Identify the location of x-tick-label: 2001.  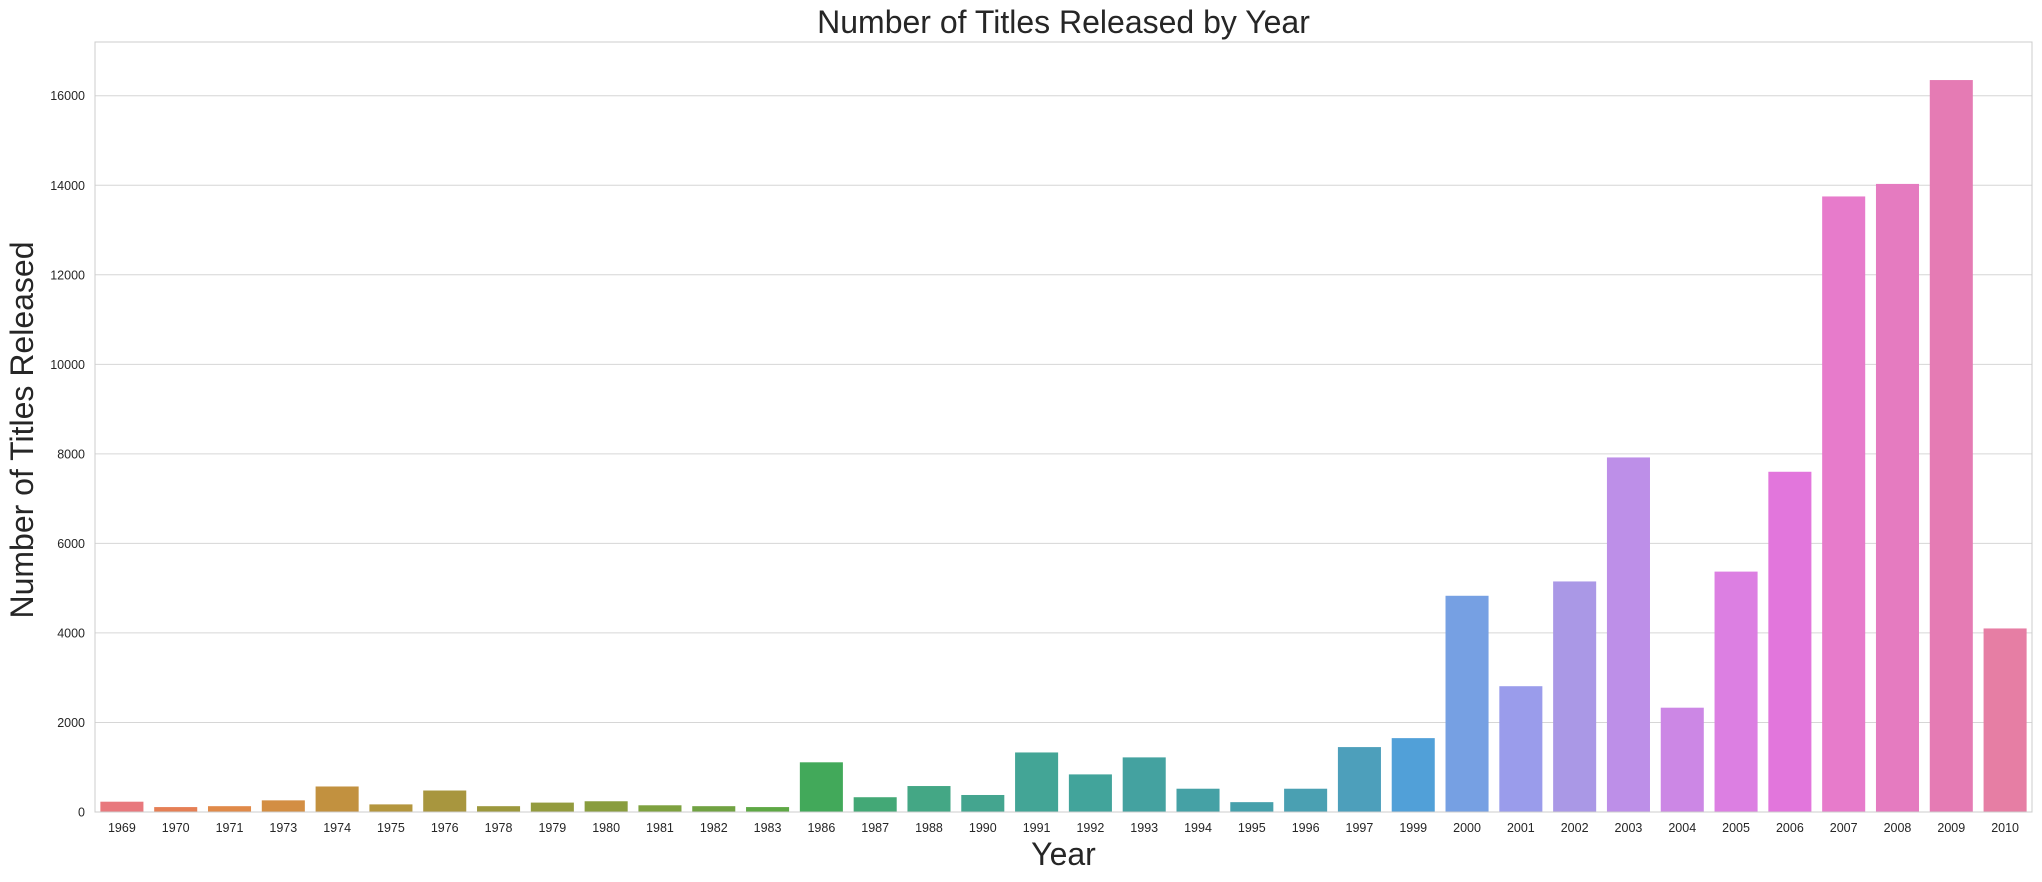
(1521, 828).